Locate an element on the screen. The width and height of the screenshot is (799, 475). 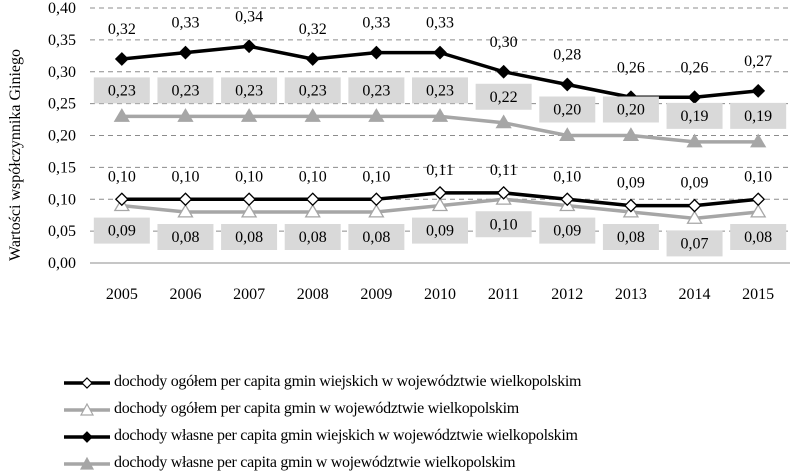
x-tick-label: 2007 is located at coordinates (249, 294).